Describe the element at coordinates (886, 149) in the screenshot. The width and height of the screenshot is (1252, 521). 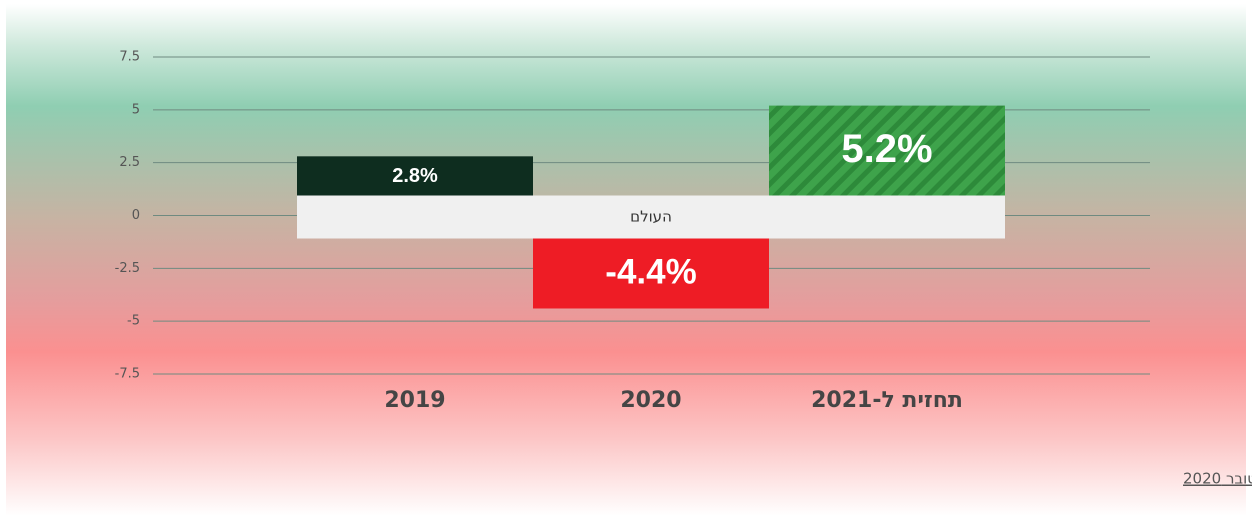
I see `value-label: 5.2%` at that location.